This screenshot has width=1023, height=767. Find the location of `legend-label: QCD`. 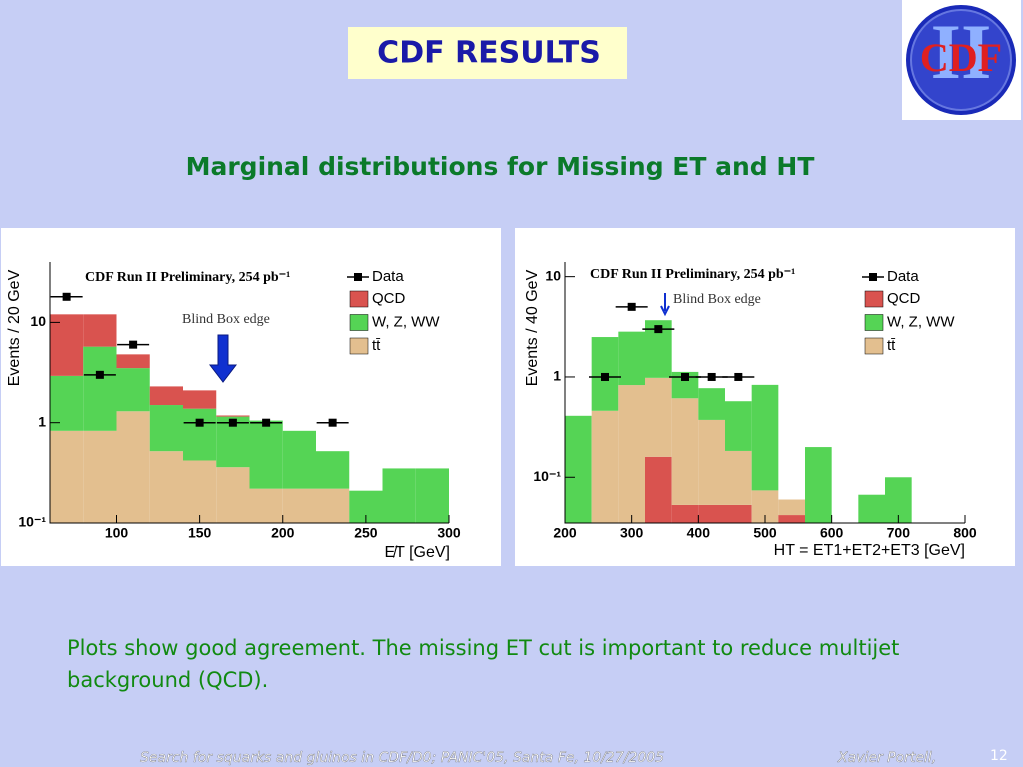

legend-label: QCD is located at coordinates (389, 298).